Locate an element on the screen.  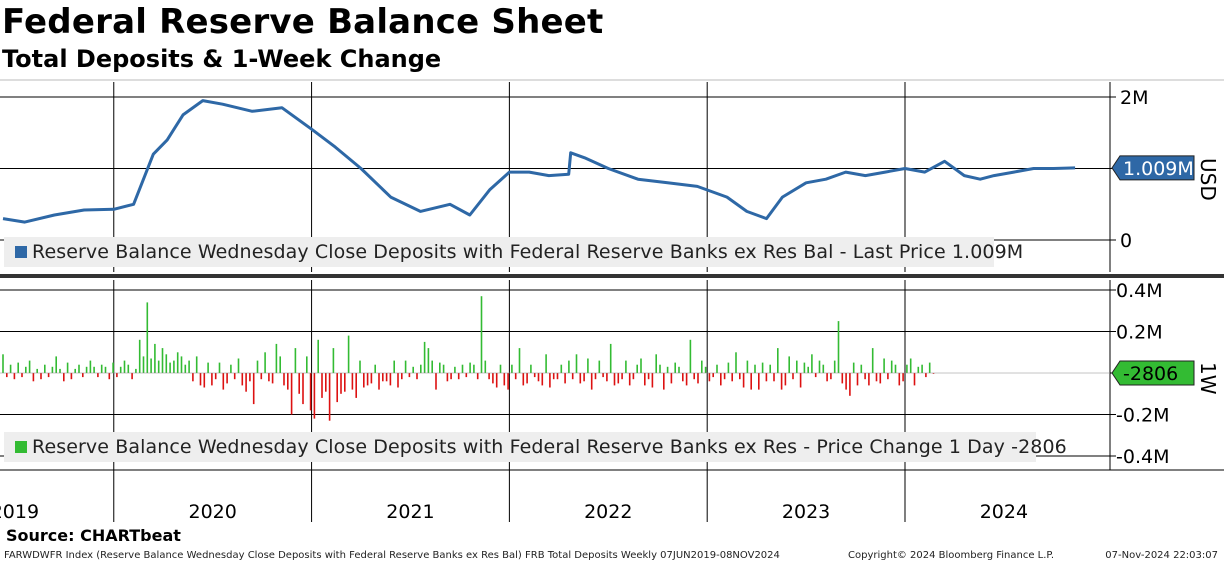
last-change-badge-shape is located at coordinates (1153, 373).